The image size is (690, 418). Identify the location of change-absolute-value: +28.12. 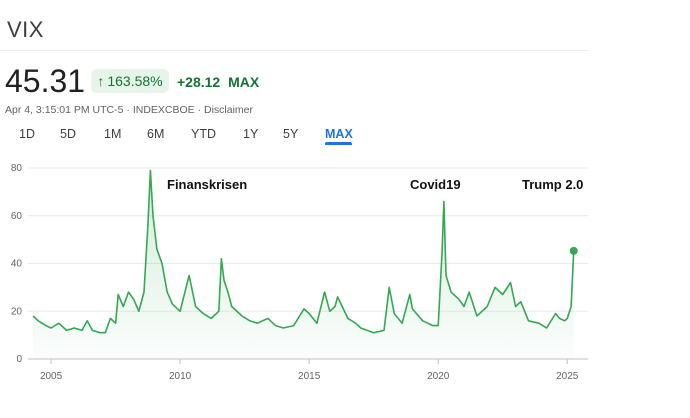
(199, 82).